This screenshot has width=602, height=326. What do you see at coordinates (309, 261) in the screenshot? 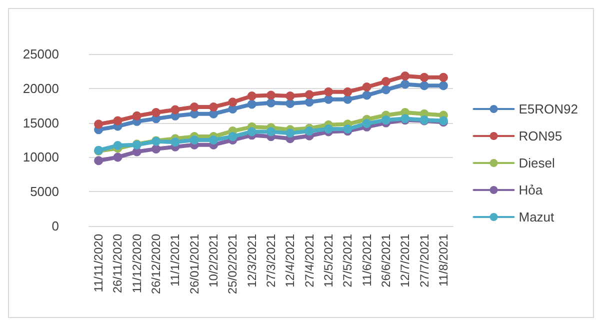
I see `x-tick-label: 27/4/2021` at bounding box center [309, 261].